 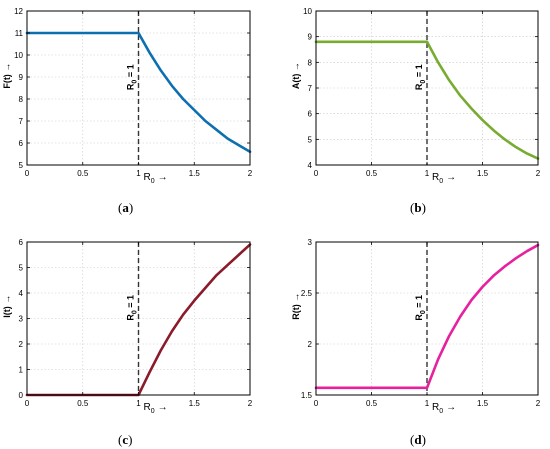 I want to click on y-tick-label: 1, so click(x=21, y=370).